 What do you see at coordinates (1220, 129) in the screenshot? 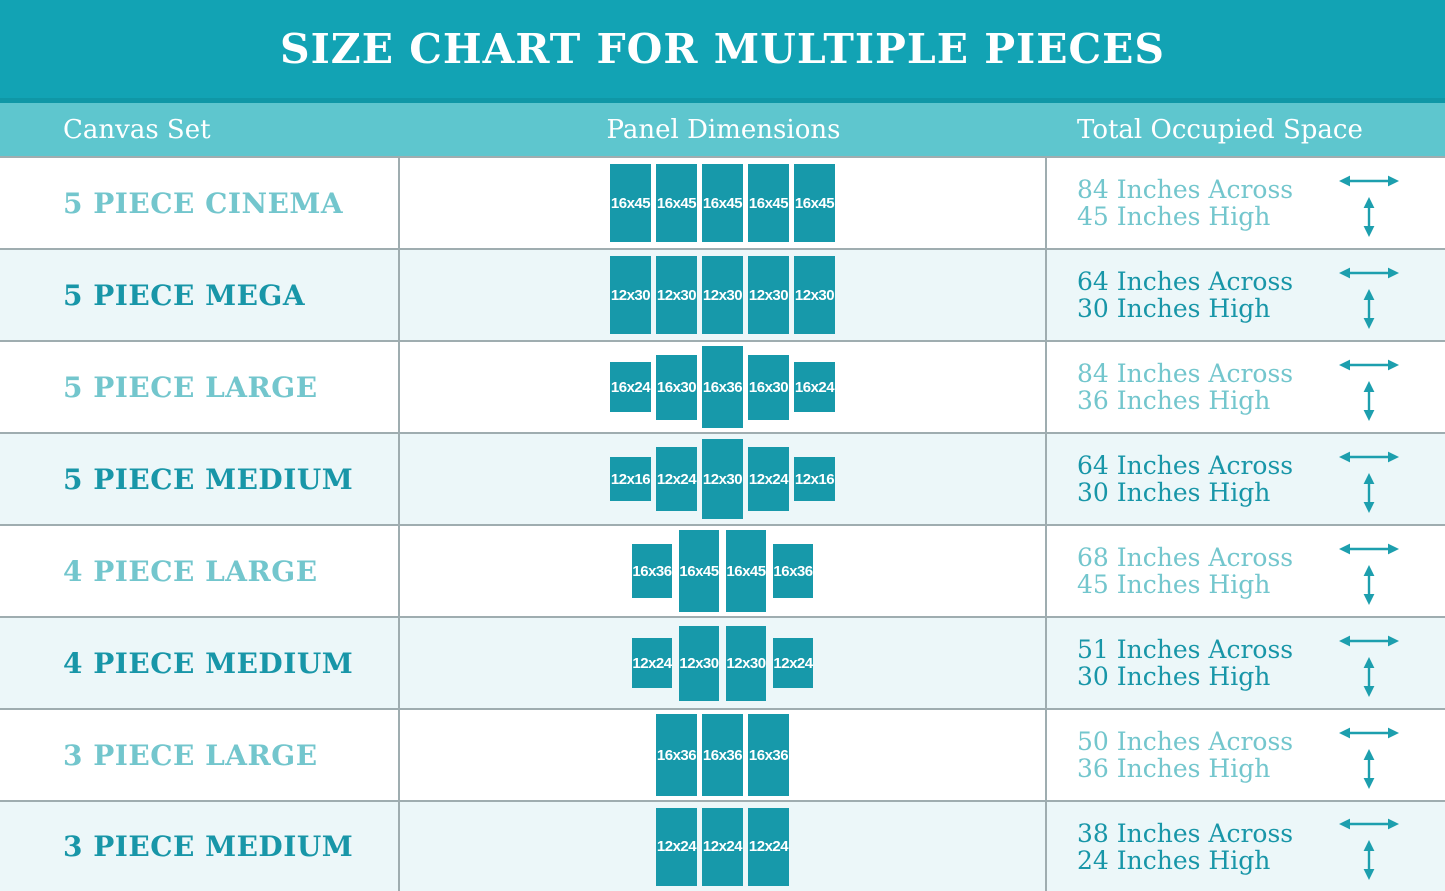
I see `column-header-total-occupied-space: Total Occupied Space` at bounding box center [1220, 129].